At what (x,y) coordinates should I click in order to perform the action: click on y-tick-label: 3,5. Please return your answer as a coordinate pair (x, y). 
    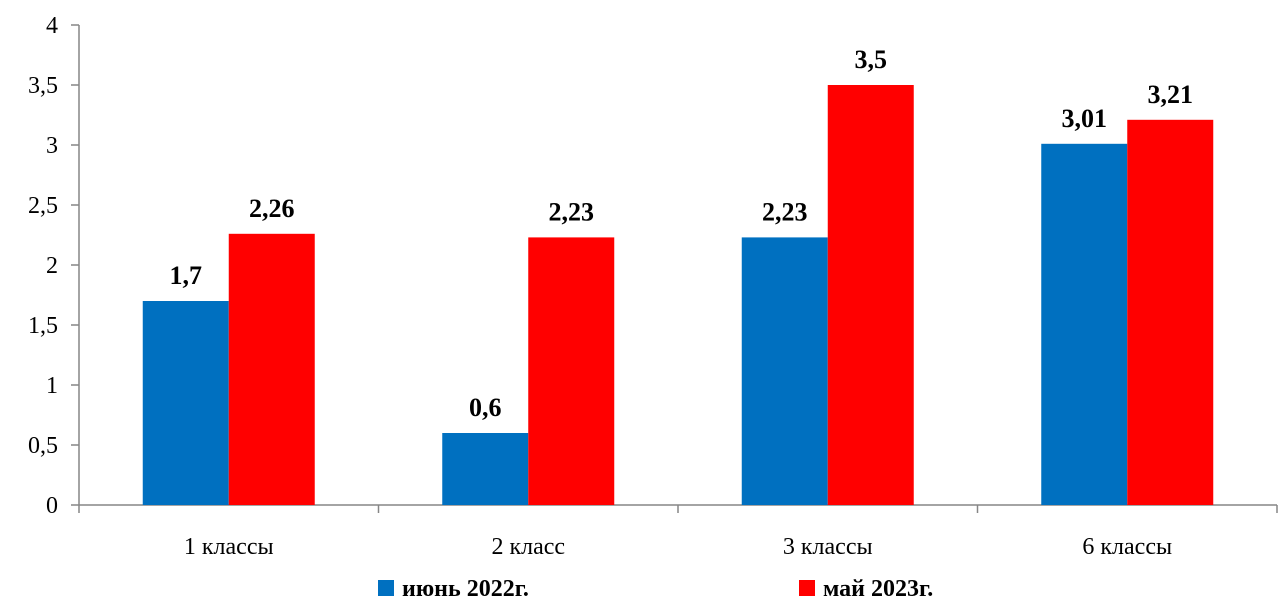
    Looking at the image, I should click on (43, 86).